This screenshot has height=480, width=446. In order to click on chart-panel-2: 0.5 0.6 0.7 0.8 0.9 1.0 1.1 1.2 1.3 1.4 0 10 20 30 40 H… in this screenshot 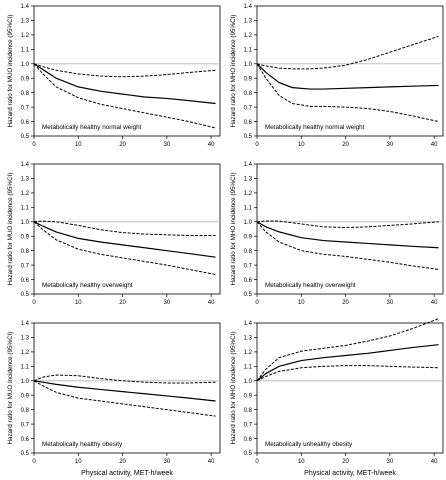, I will do `click(337, 76)`.